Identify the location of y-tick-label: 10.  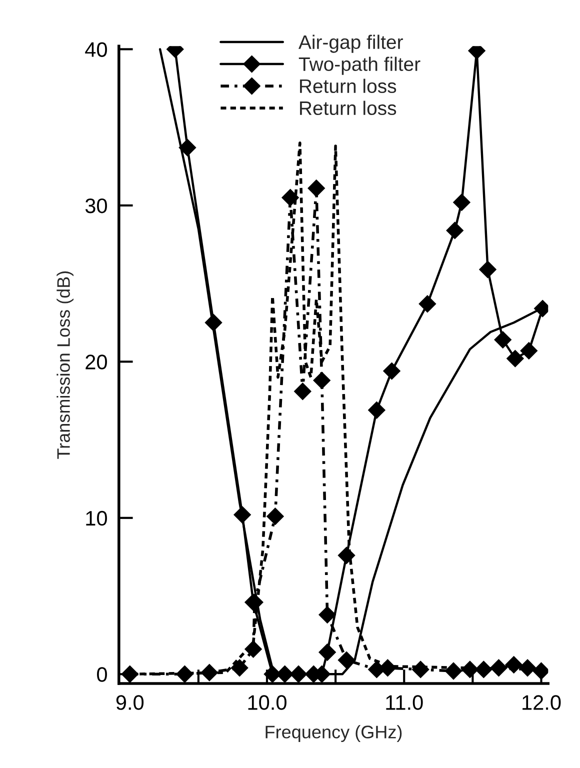
(96, 518).